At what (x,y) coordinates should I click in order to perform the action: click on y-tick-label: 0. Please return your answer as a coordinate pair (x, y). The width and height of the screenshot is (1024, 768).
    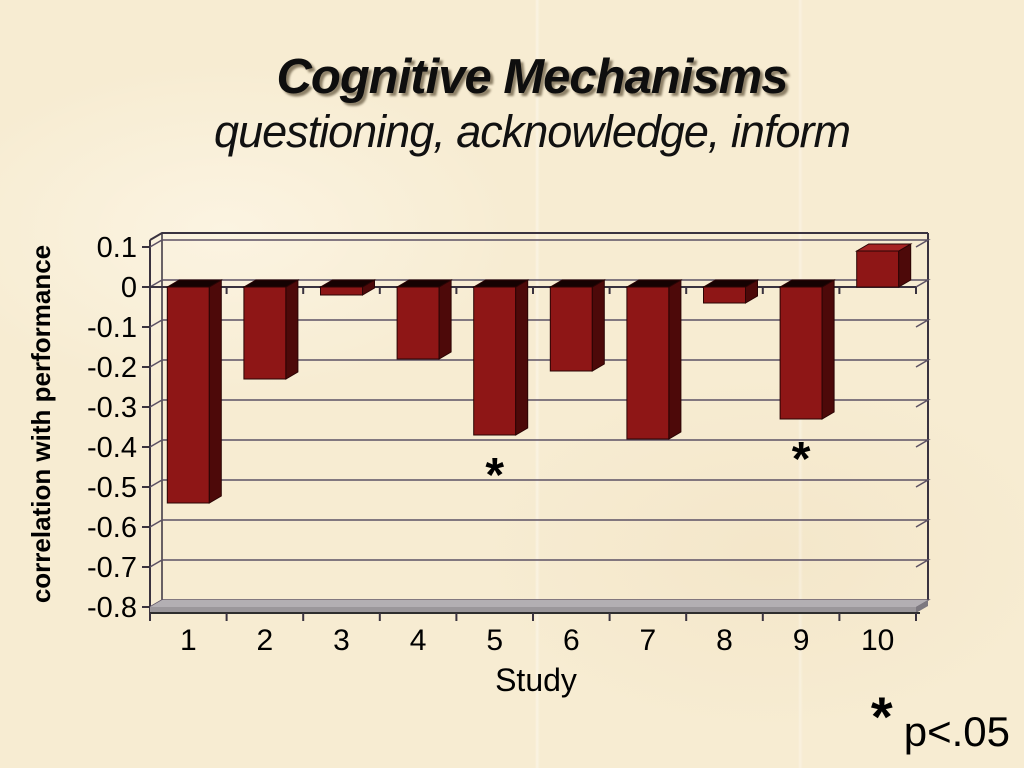
    Looking at the image, I should click on (129, 288).